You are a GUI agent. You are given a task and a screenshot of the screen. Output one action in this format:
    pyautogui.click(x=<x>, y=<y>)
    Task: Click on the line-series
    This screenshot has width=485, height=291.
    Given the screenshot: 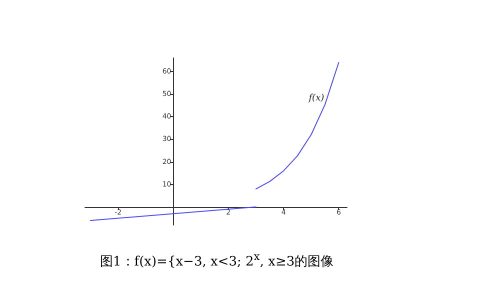 What is the action you would take?
    pyautogui.click(x=297, y=126)
    